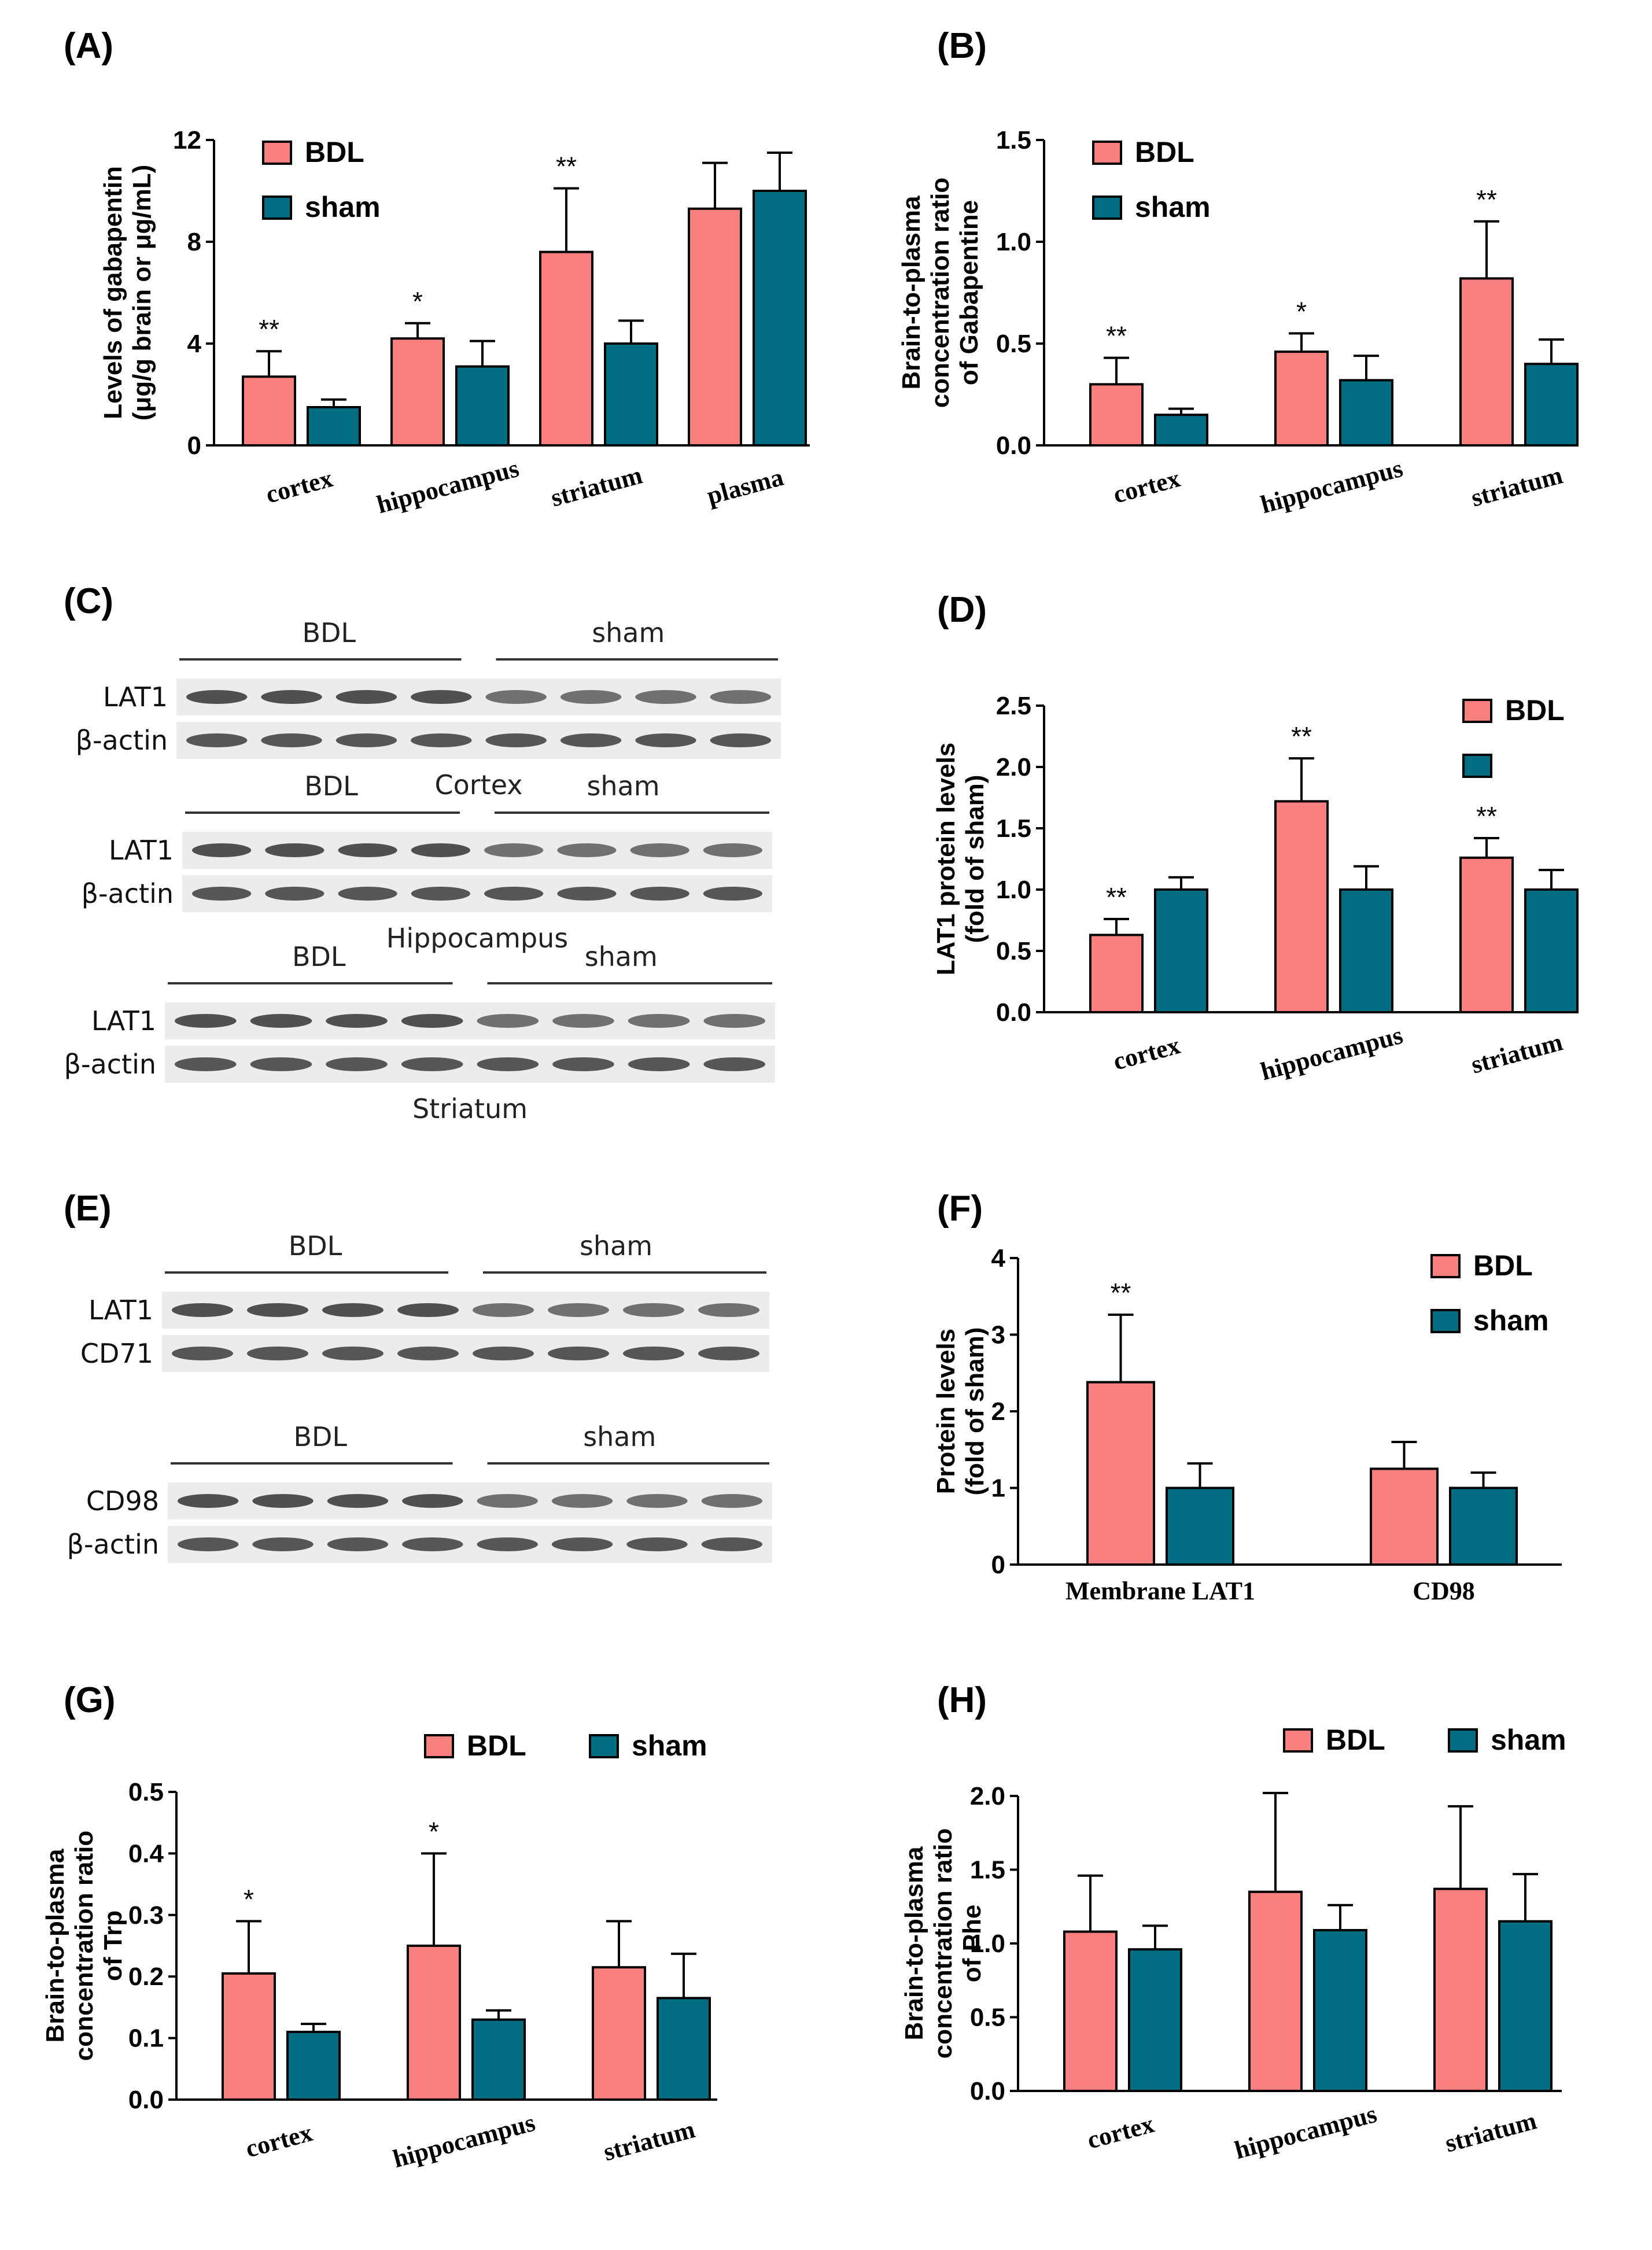 Image resolution: width=1652 pixels, height=2250 pixels. Describe the element at coordinates (1120, 1473) in the screenshot. I see `bar-bdl-membrane-lat1` at that location.